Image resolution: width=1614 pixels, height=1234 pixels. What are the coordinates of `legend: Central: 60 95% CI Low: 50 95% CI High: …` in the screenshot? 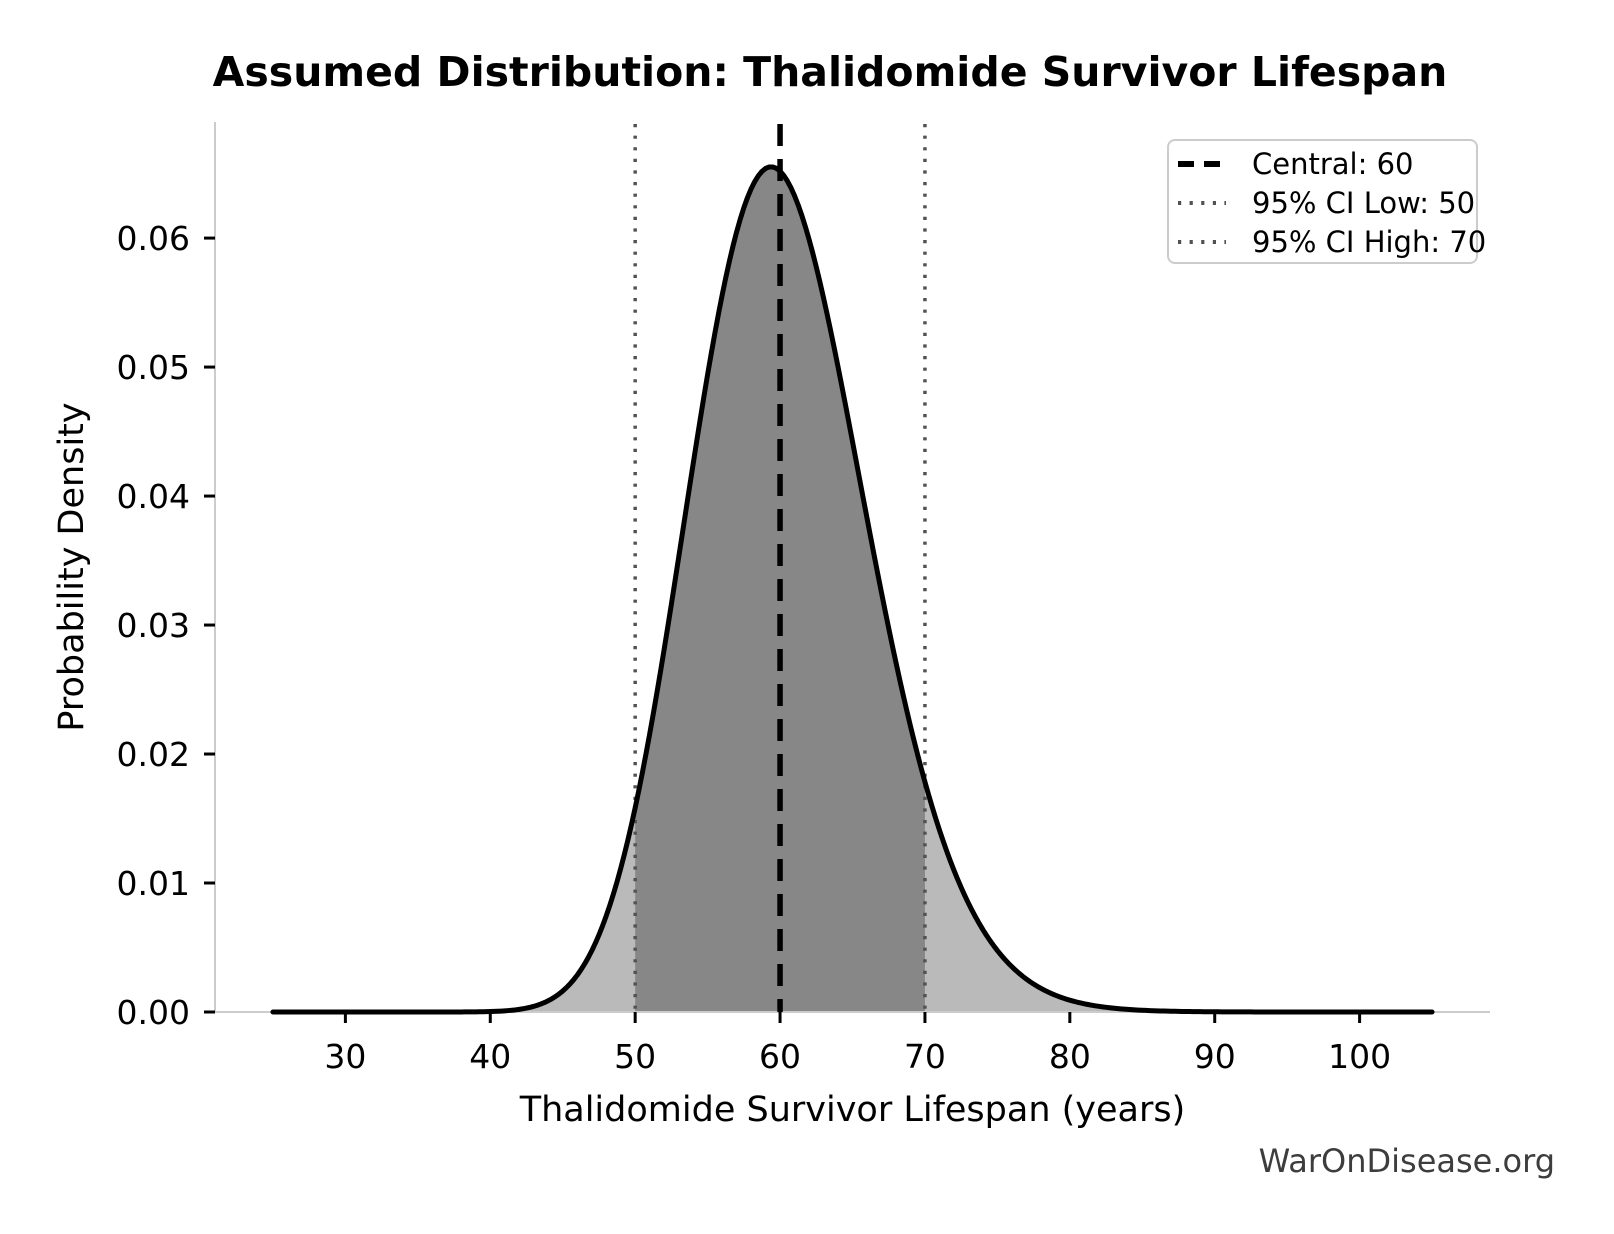 It's located at (1326, 201).